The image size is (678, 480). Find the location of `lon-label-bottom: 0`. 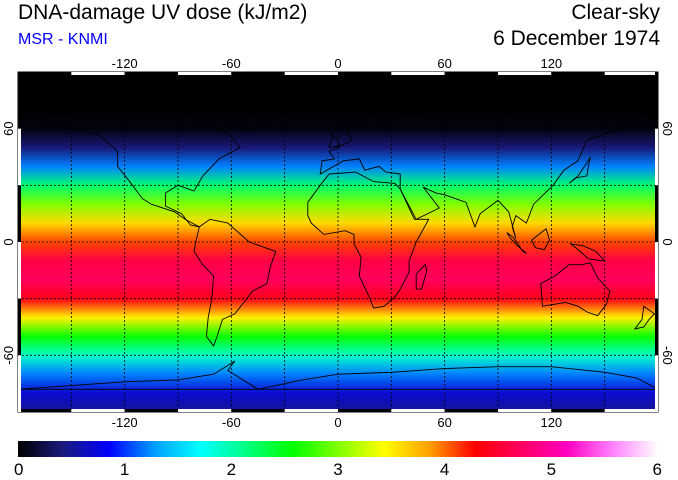

lon-label-bottom: 0 is located at coordinates (337, 422).